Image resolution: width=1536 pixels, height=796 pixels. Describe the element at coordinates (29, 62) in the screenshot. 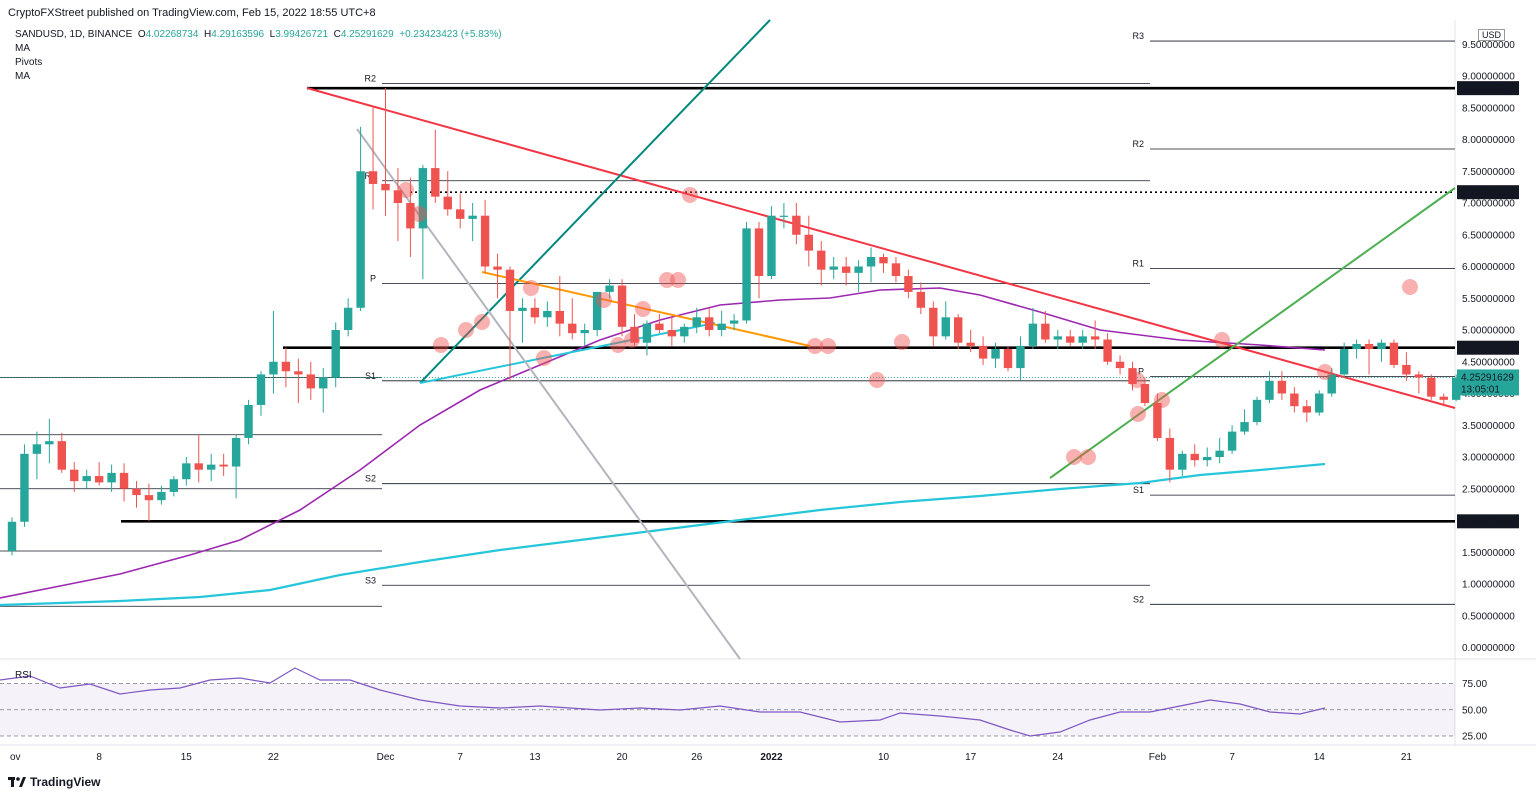

I see `indicator-pivots: Pivots` at that location.